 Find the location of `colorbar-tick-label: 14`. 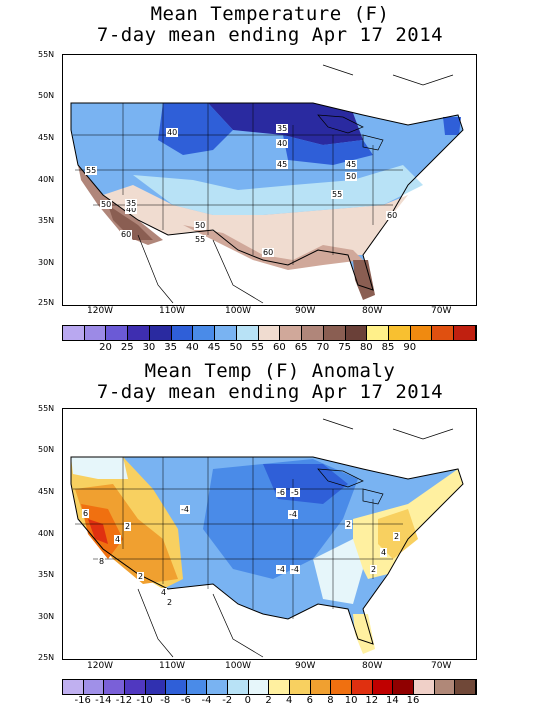

colorbar-tick-label: 14 is located at coordinates (392, 700).